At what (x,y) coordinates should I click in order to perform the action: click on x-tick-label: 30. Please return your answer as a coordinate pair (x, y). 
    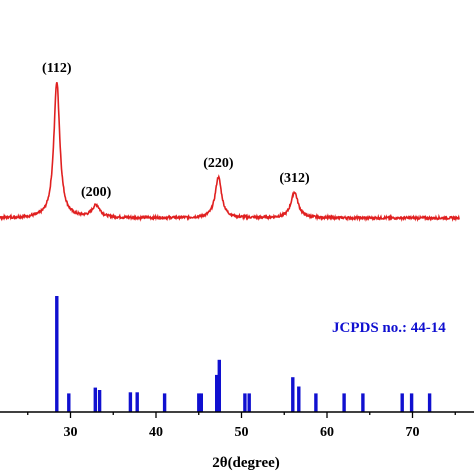
    Looking at the image, I should click on (71, 432).